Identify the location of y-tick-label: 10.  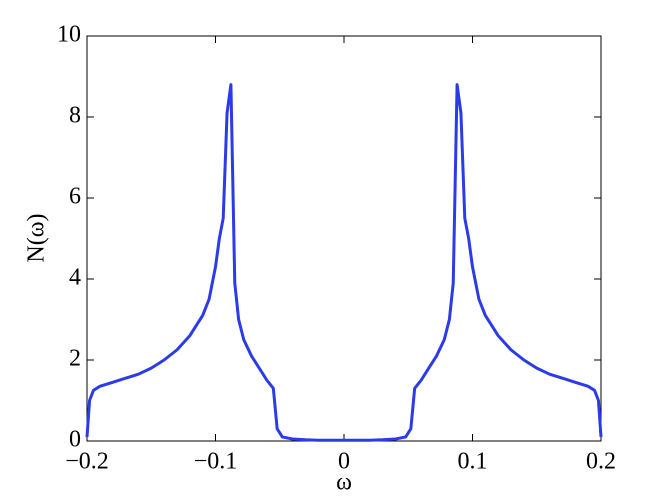
(69, 35).